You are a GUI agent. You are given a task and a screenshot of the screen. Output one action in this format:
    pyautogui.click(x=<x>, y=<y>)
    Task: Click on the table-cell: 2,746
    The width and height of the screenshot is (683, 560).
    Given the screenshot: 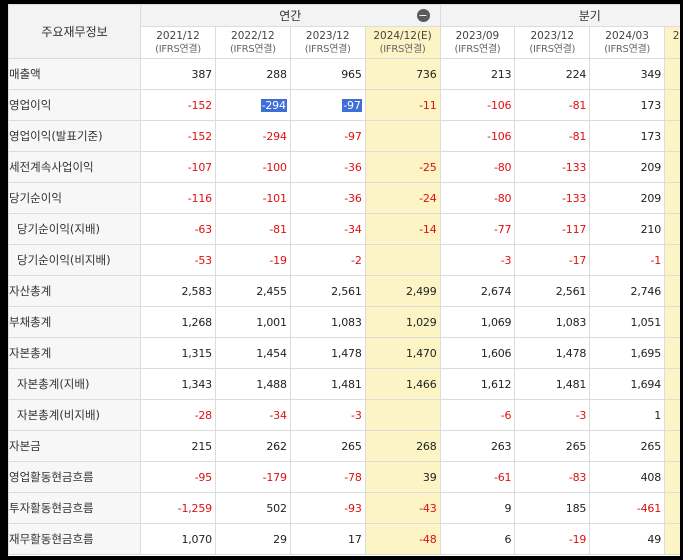 What is the action you would take?
    pyautogui.click(x=627, y=291)
    